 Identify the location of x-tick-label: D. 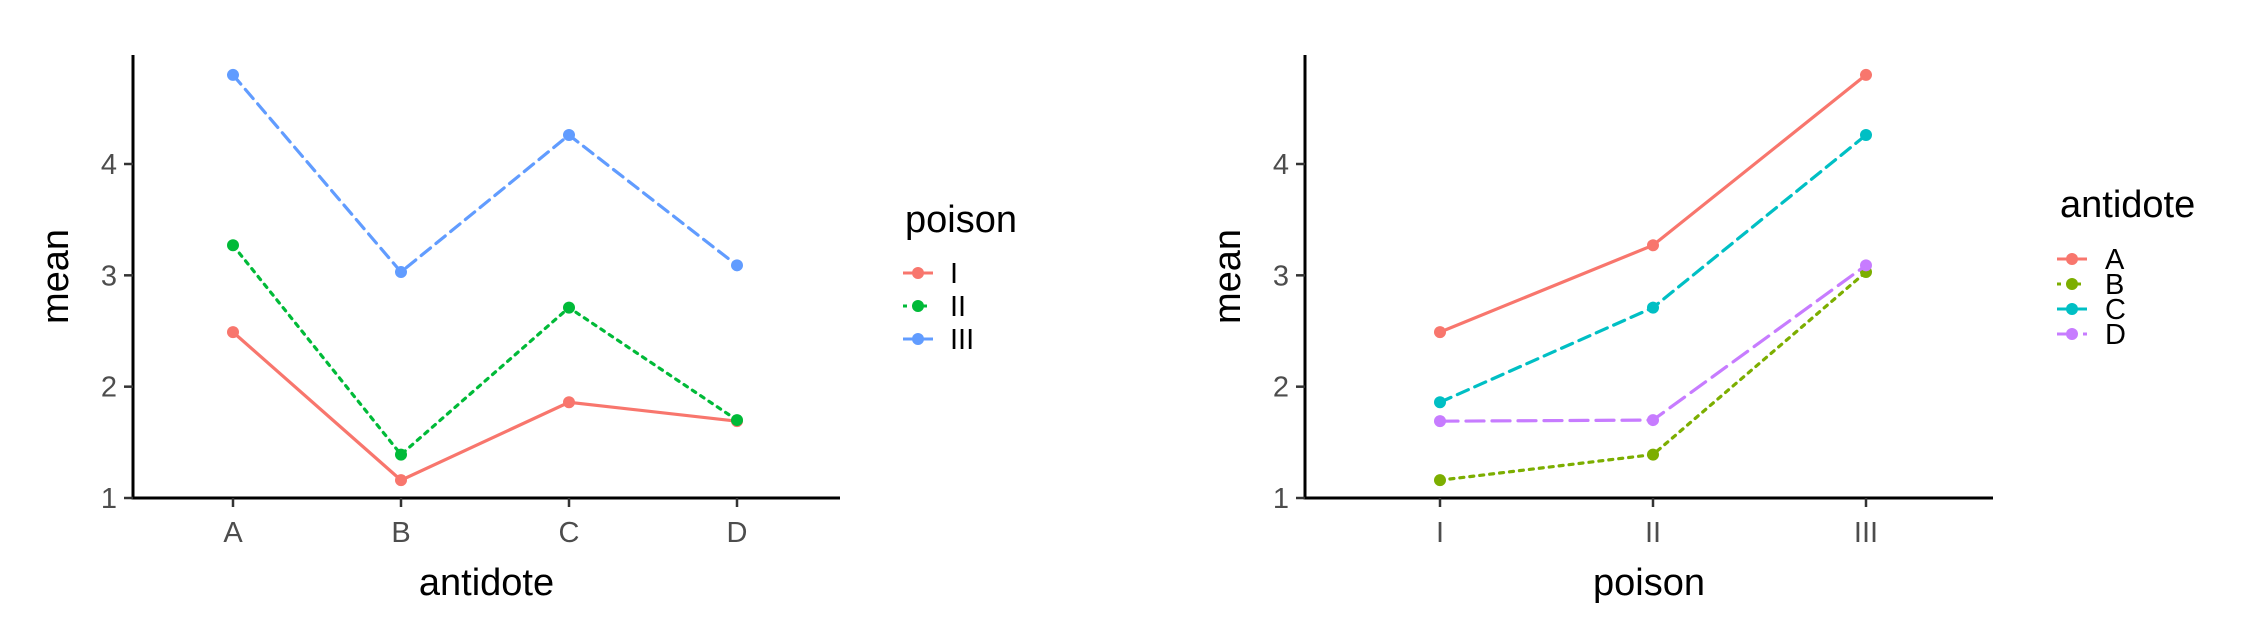
(737, 533).